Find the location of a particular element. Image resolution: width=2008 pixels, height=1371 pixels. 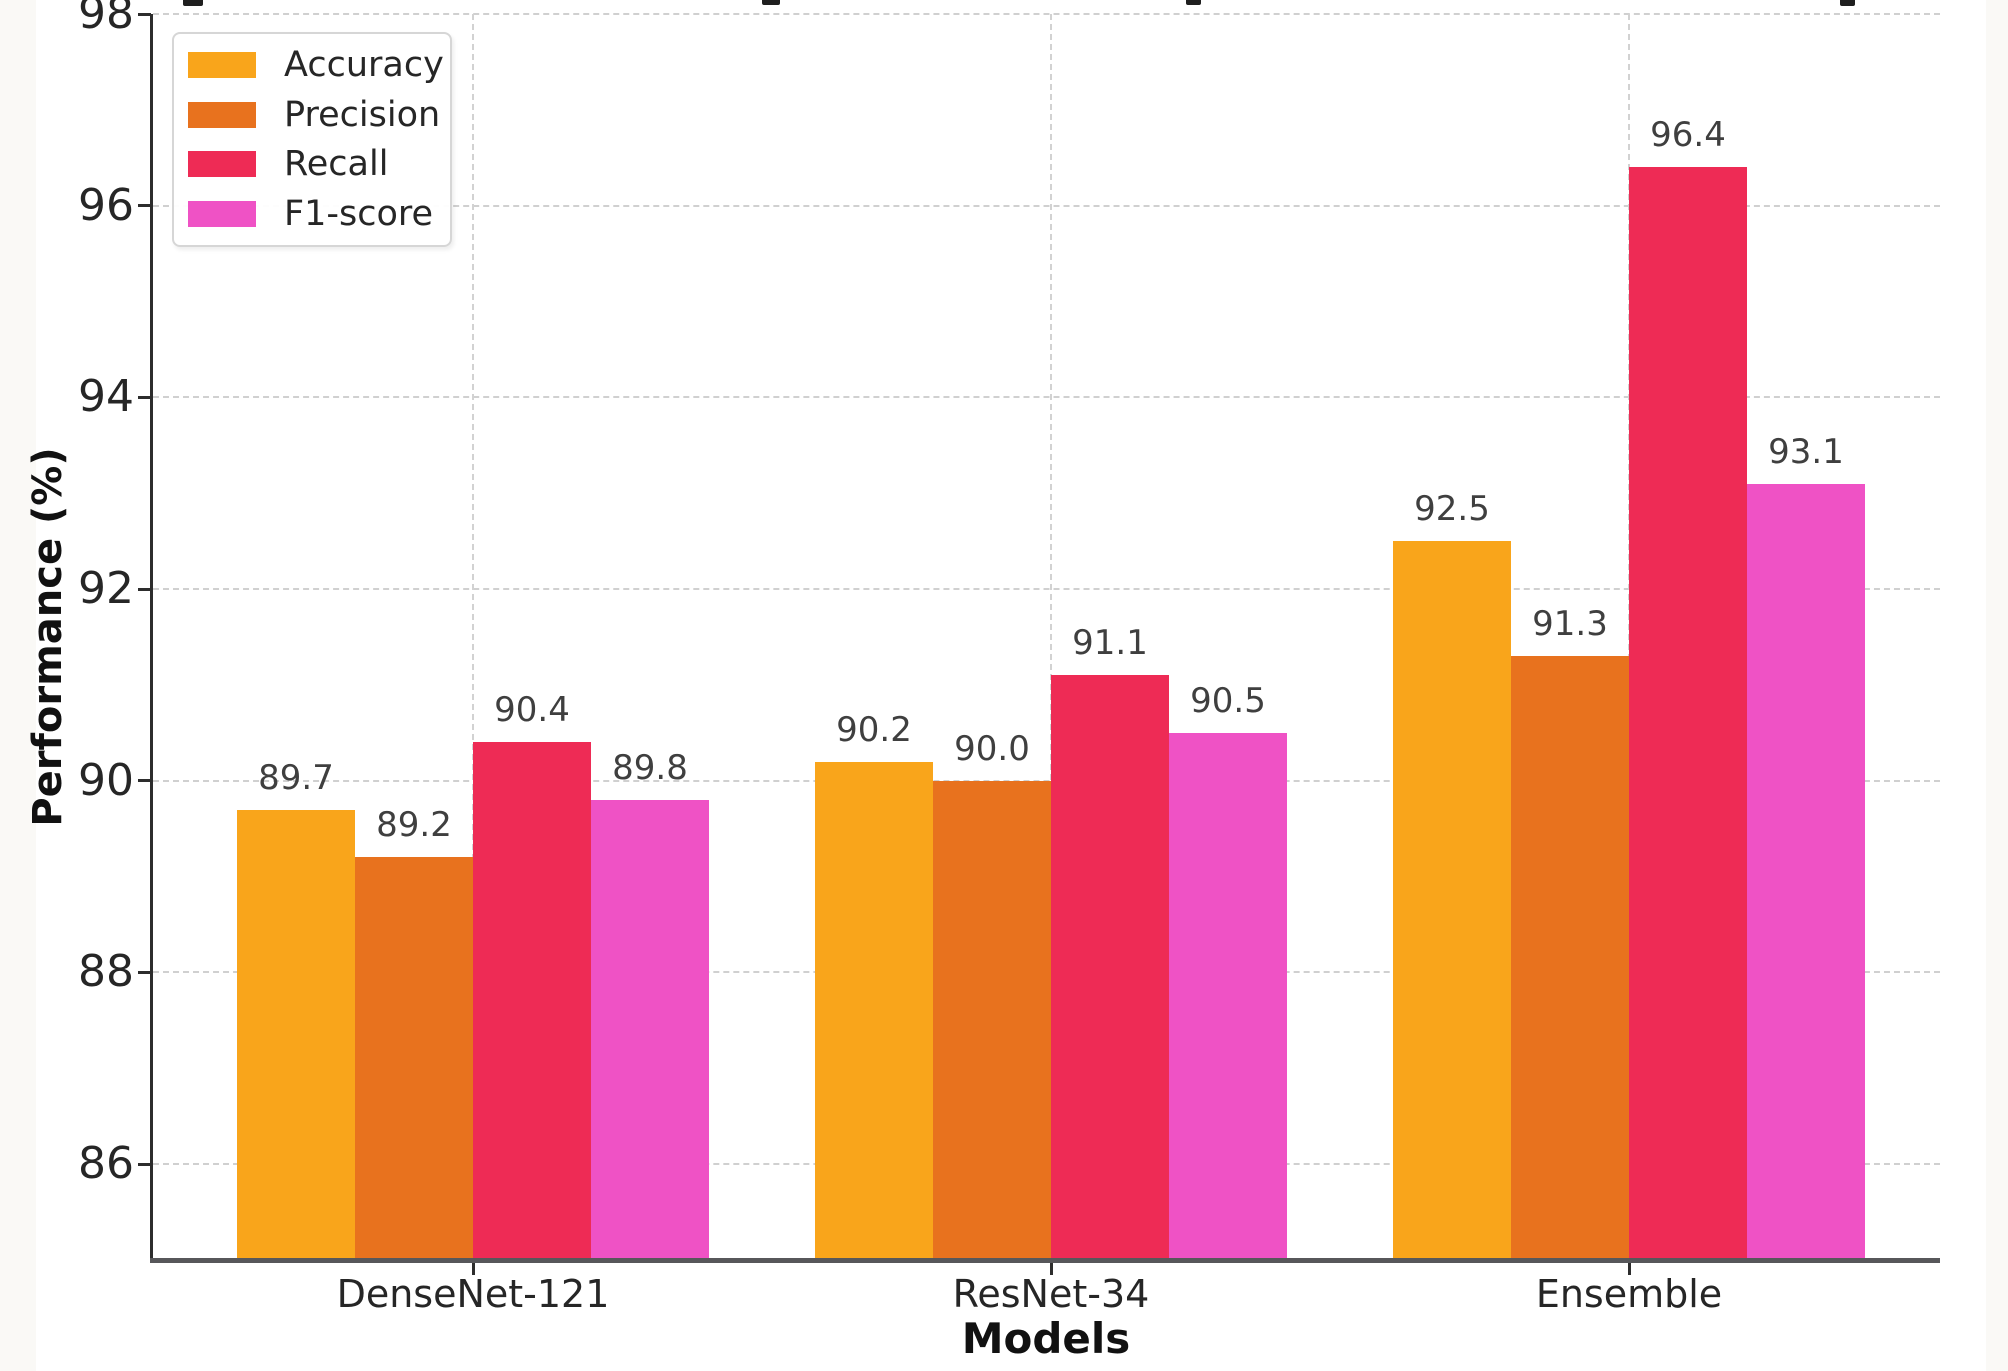

x-axis-spine is located at coordinates (1045, 1260).